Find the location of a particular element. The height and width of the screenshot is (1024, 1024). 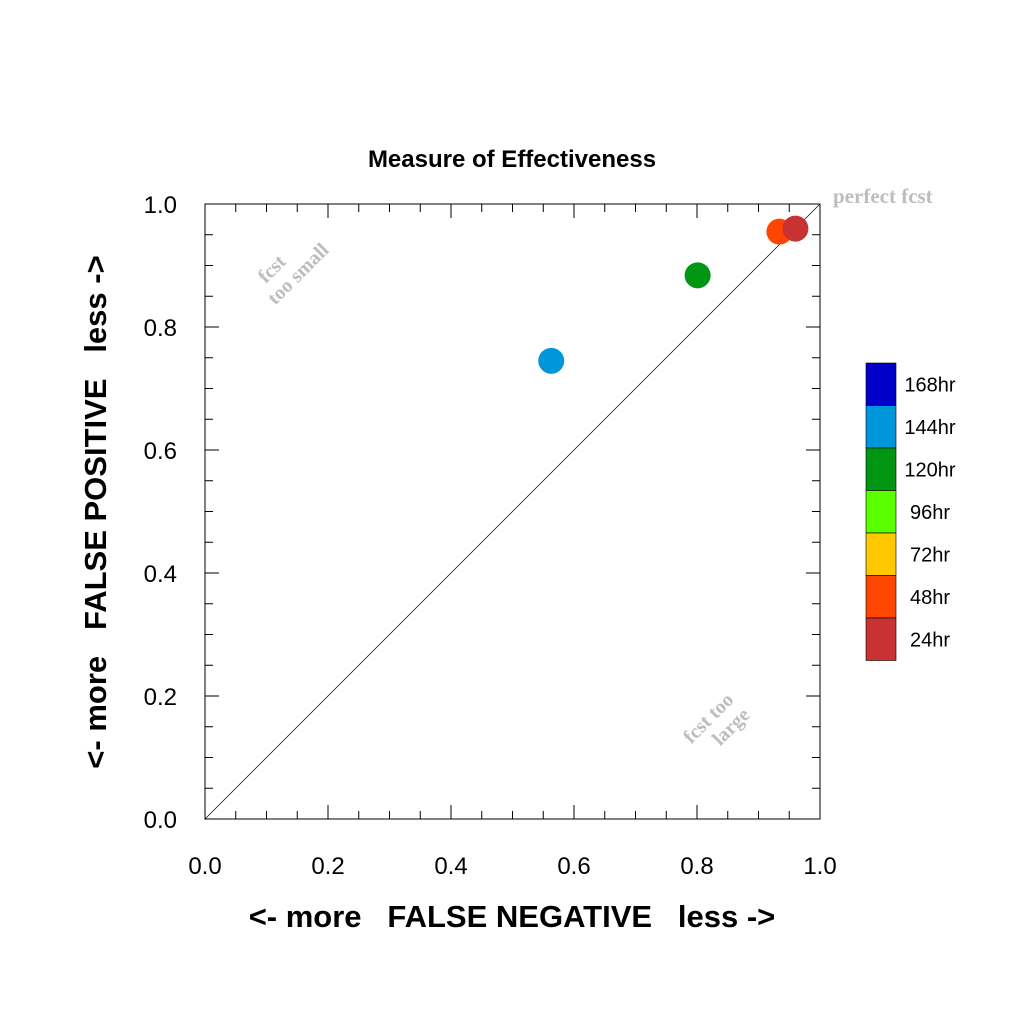

legend-label: 168hr is located at coordinates (929, 385).